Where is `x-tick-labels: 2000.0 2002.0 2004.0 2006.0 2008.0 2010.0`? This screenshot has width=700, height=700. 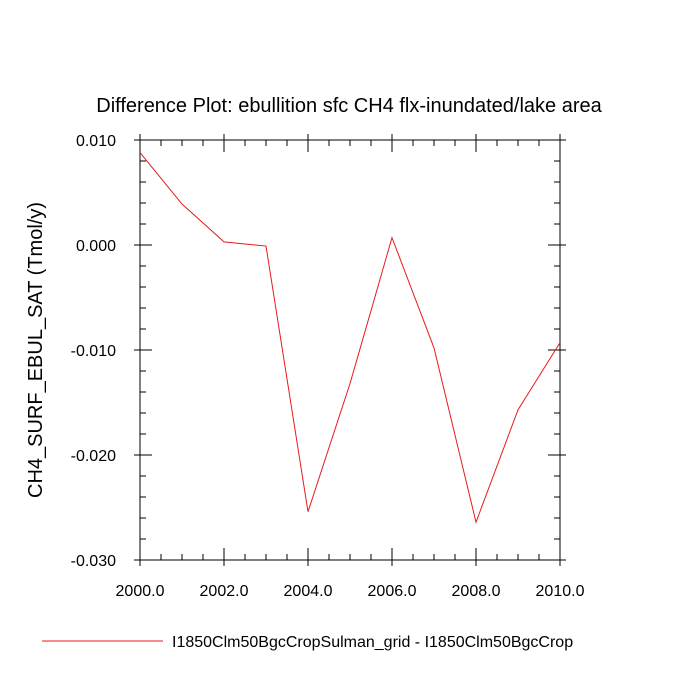 x-tick-labels: 2000.0 2002.0 2004.0 2006.0 2008.0 2010.0 is located at coordinates (350, 591).